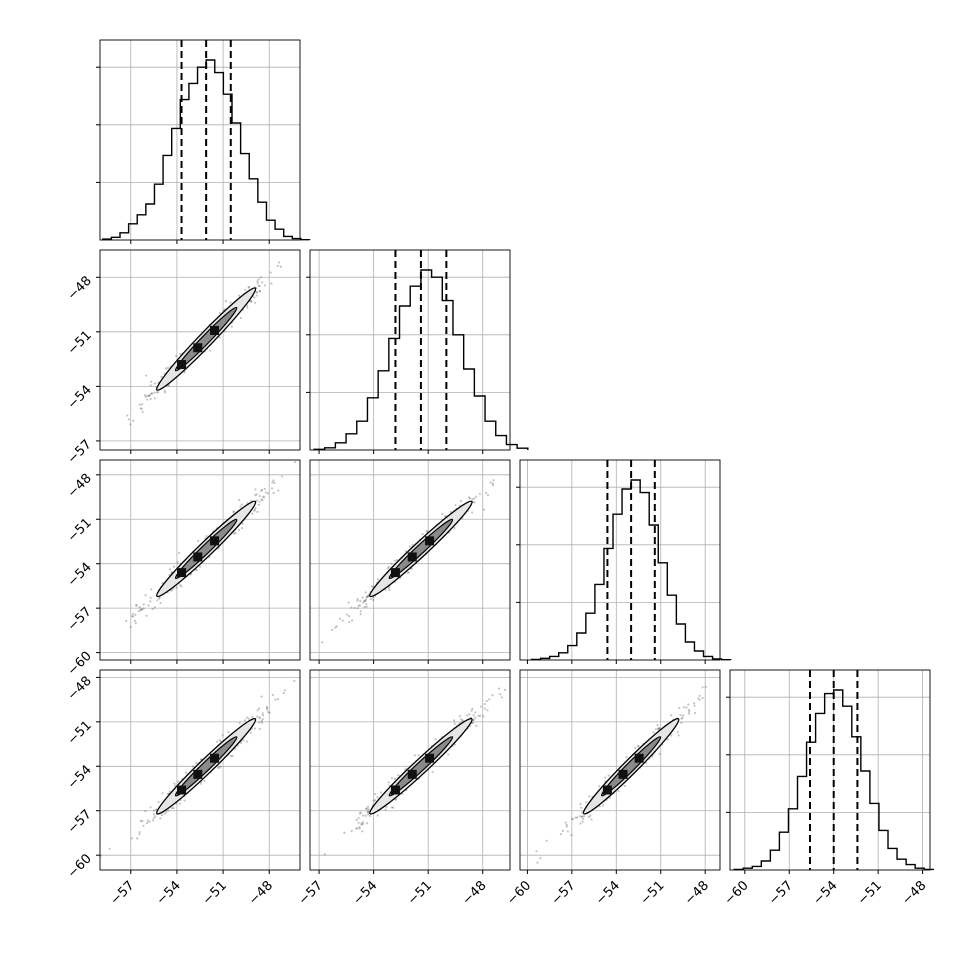 The height and width of the screenshot is (970, 970). What do you see at coordinates (564, 893) in the screenshot?
I see `x-tick-label: −57` at bounding box center [564, 893].